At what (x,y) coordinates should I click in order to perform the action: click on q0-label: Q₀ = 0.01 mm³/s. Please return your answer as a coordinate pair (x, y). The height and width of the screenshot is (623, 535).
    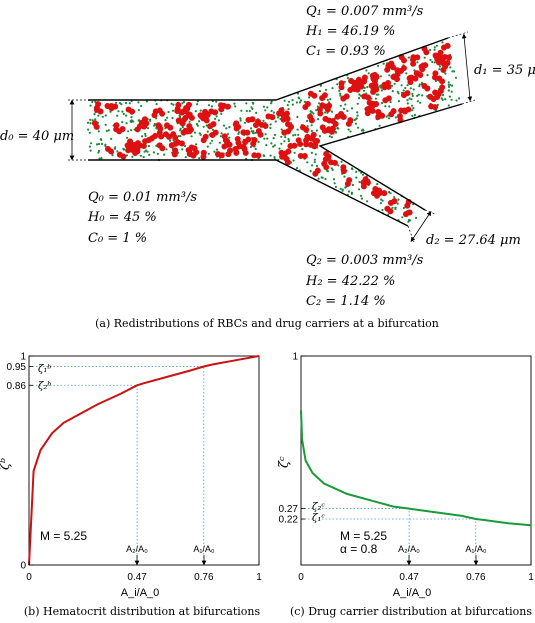
    Looking at the image, I should click on (142, 197).